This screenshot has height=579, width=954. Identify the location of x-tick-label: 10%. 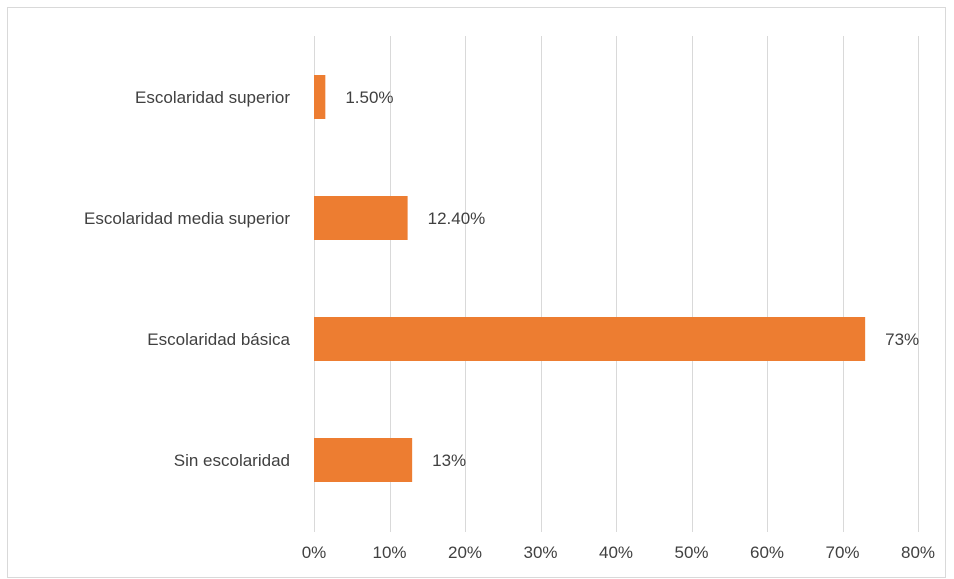
(389, 552).